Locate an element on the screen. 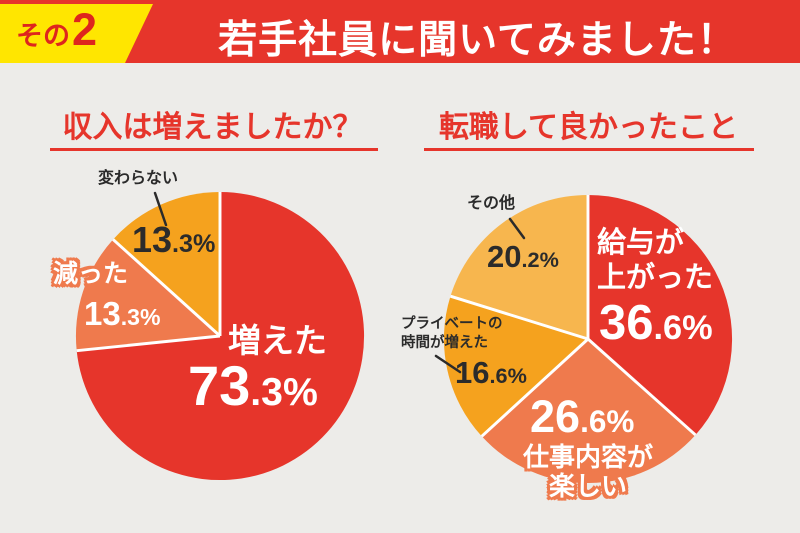 The image size is (800, 533). badge-number: 2 is located at coordinates (85, 29).